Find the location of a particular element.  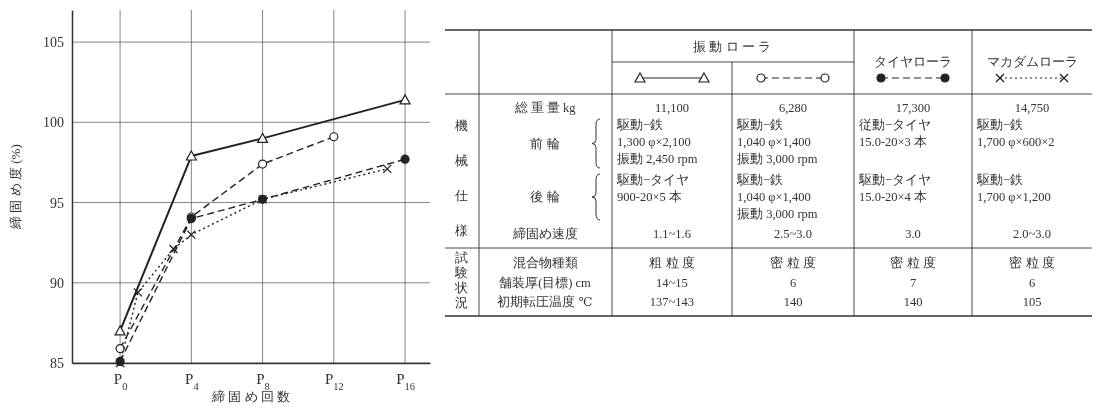

text: 11,100 is located at coordinates (672, 108).